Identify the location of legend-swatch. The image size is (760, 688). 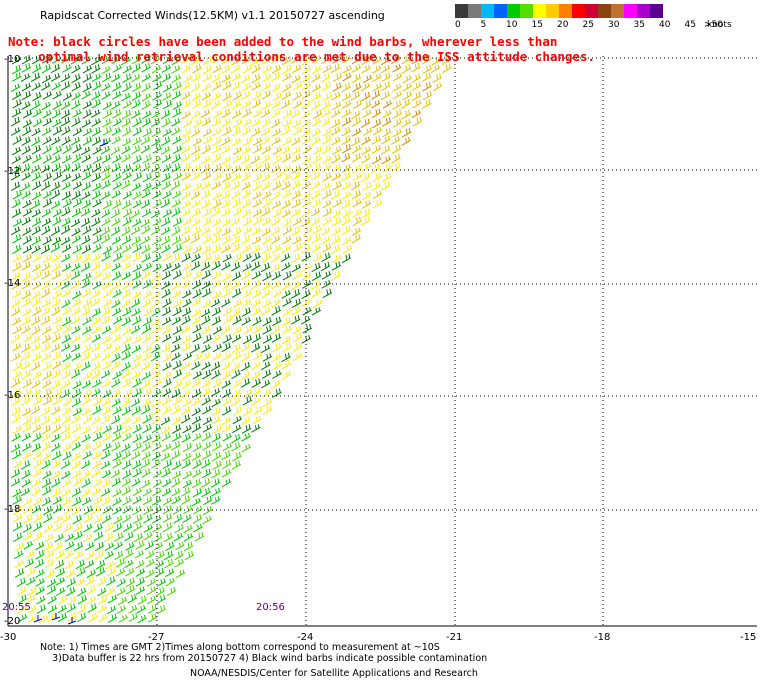
(474, 11).